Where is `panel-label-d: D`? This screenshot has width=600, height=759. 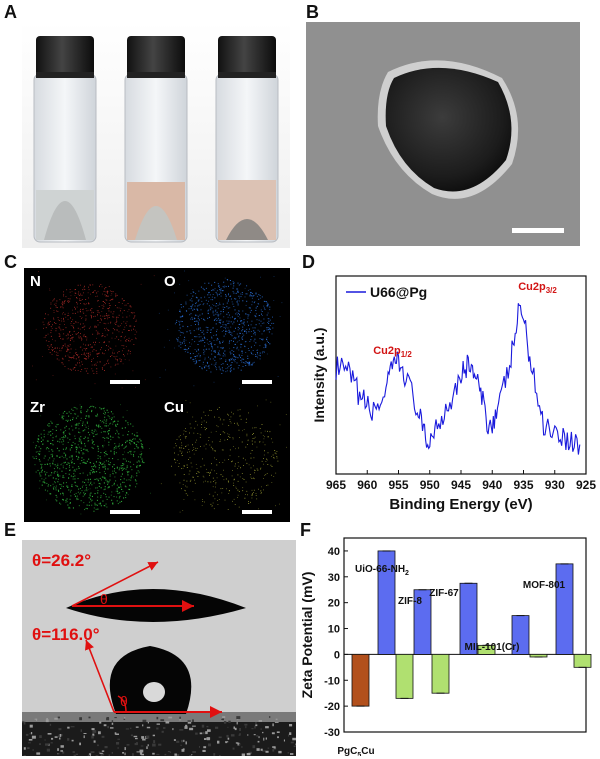
panel-label-d: D is located at coordinates (308, 262).